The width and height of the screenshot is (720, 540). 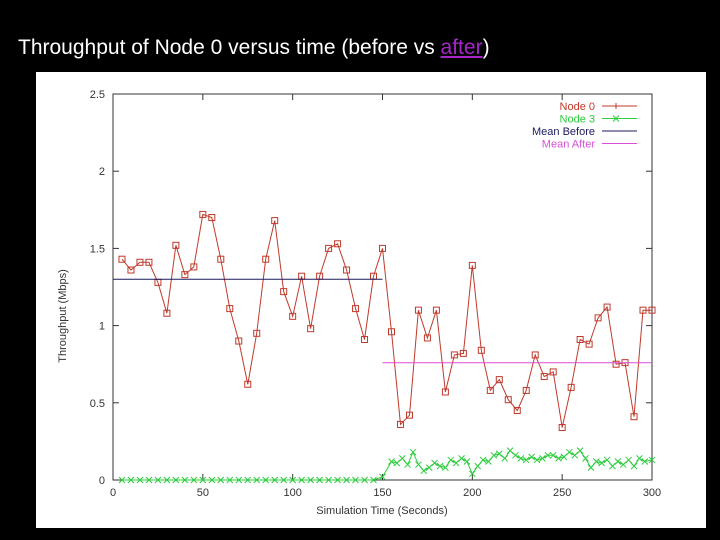 What do you see at coordinates (387, 465) in the screenshot?
I see `node-3-line` at bounding box center [387, 465].